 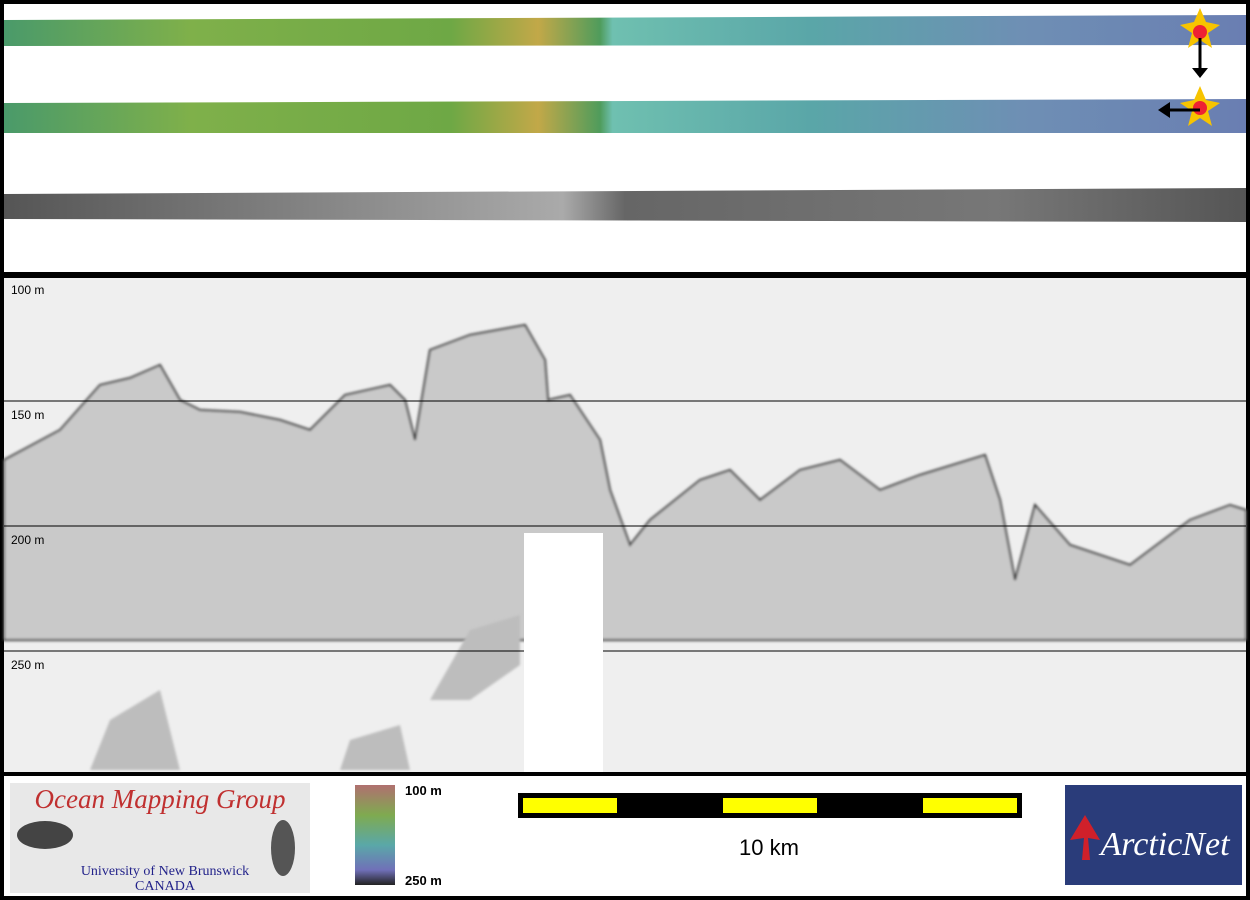 What do you see at coordinates (375, 835) in the screenshot?
I see `colorbar` at bounding box center [375, 835].